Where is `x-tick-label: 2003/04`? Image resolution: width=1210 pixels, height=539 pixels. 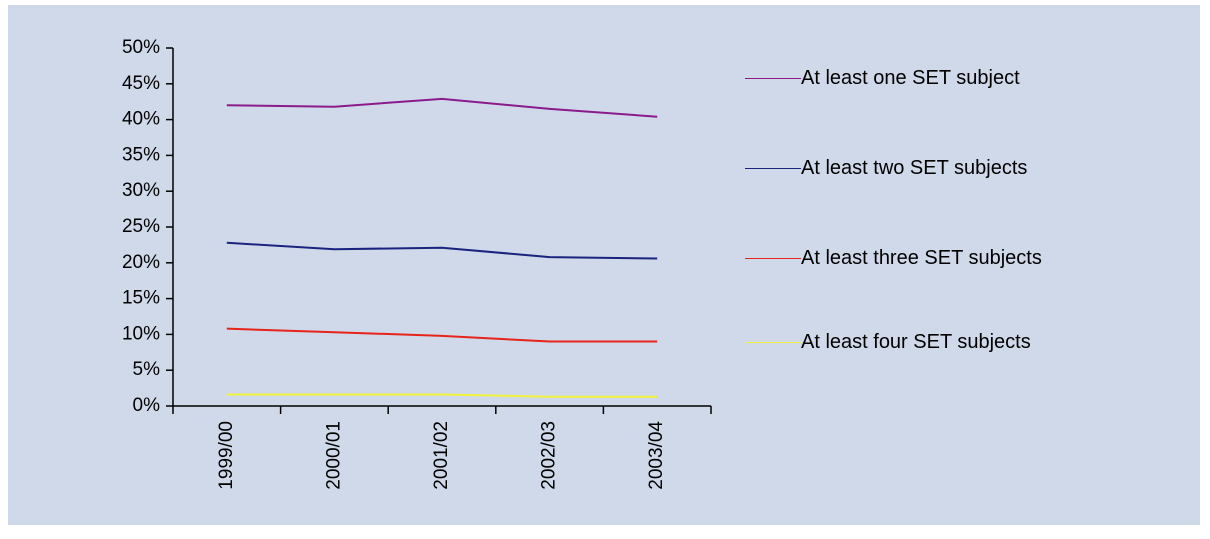
x-tick-label: 2003/04 is located at coordinates (656, 455).